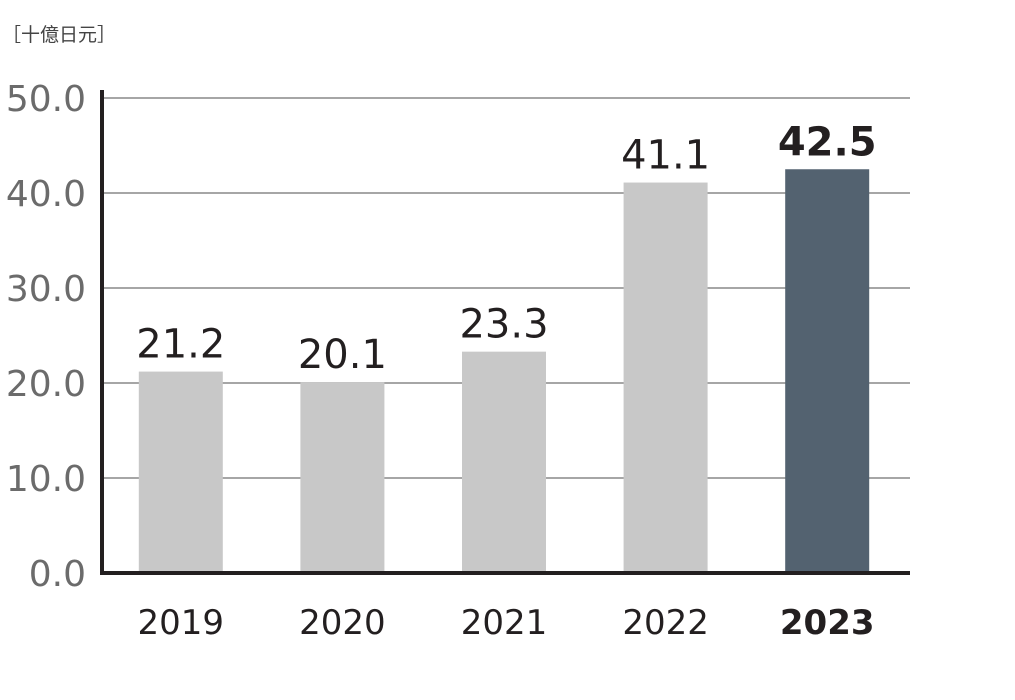 This screenshot has width=1015, height=700. I want to click on x-tick-label-2020: 2020, so click(342, 623).